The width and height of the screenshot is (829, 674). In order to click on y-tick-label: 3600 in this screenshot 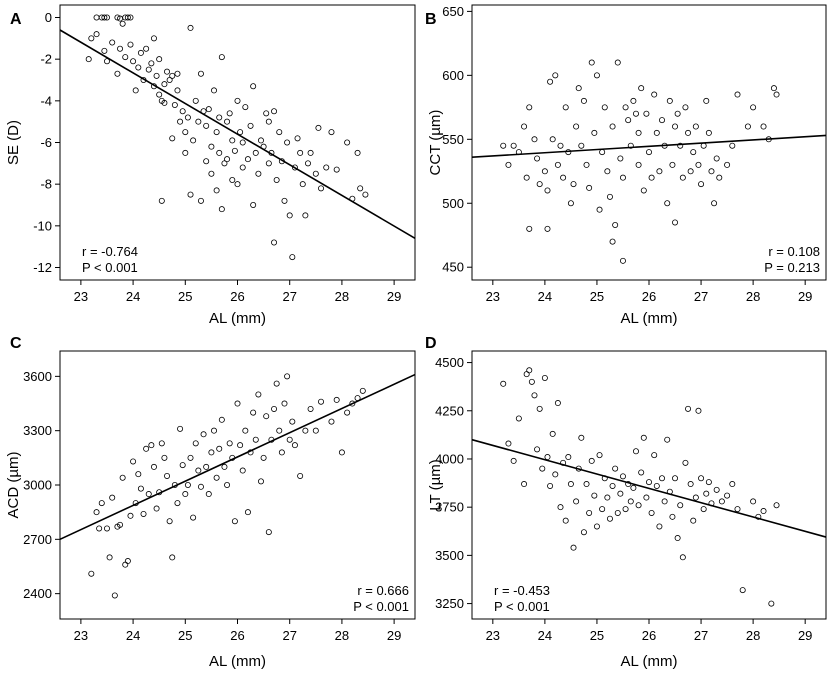, I will do `click(37, 376)`.